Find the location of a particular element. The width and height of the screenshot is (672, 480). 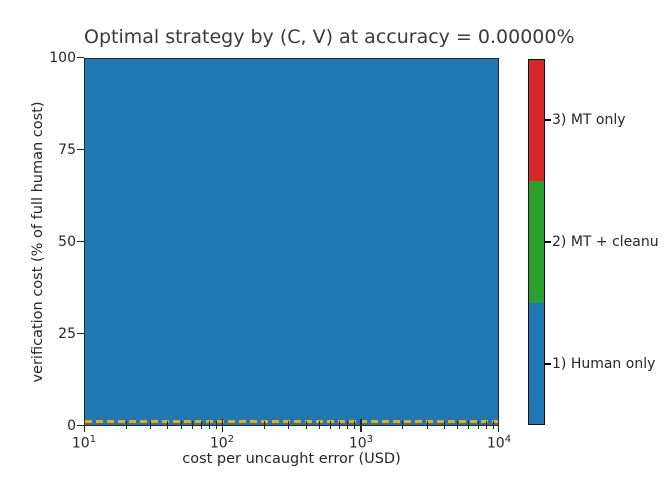

y-tick-label: 100 is located at coordinates (62, 58).